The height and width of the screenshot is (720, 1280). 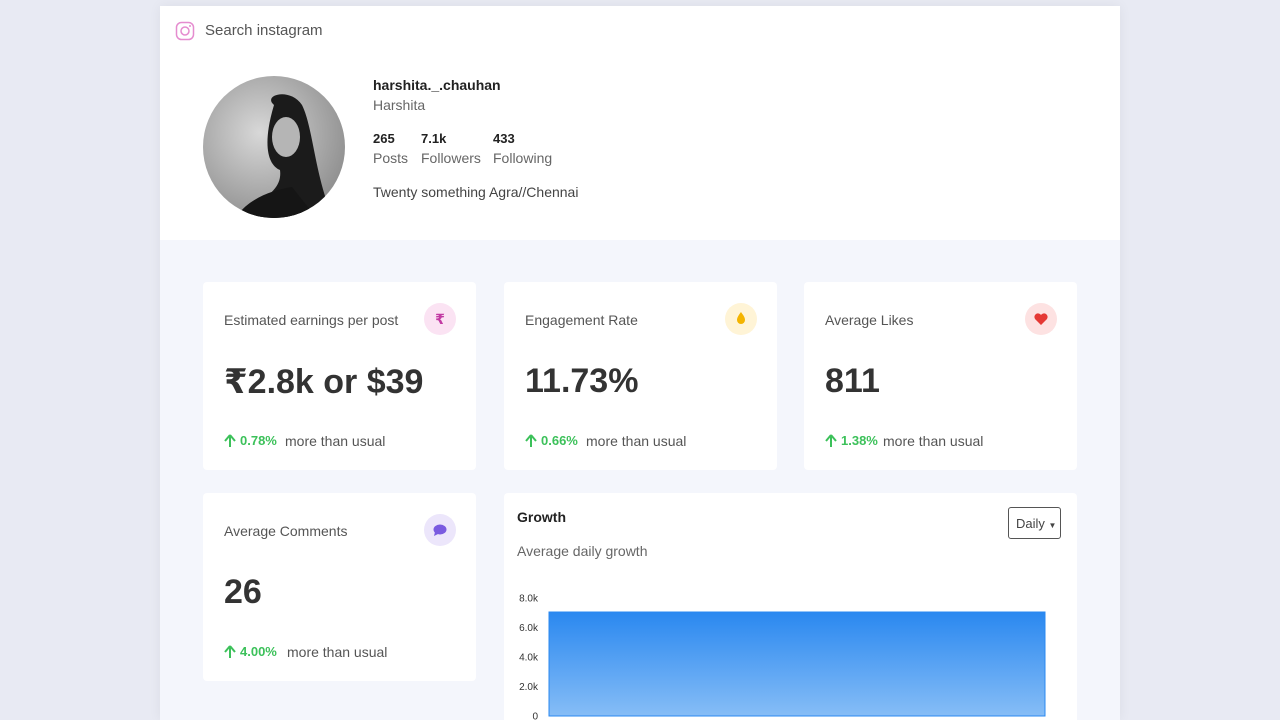 I want to click on y-tick-label: 2.0k, so click(x=529, y=687).